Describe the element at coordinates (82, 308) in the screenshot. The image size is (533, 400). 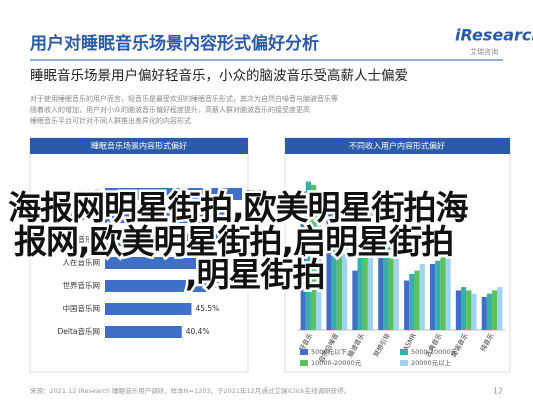
I see `category-label: 中国音乐网` at that location.